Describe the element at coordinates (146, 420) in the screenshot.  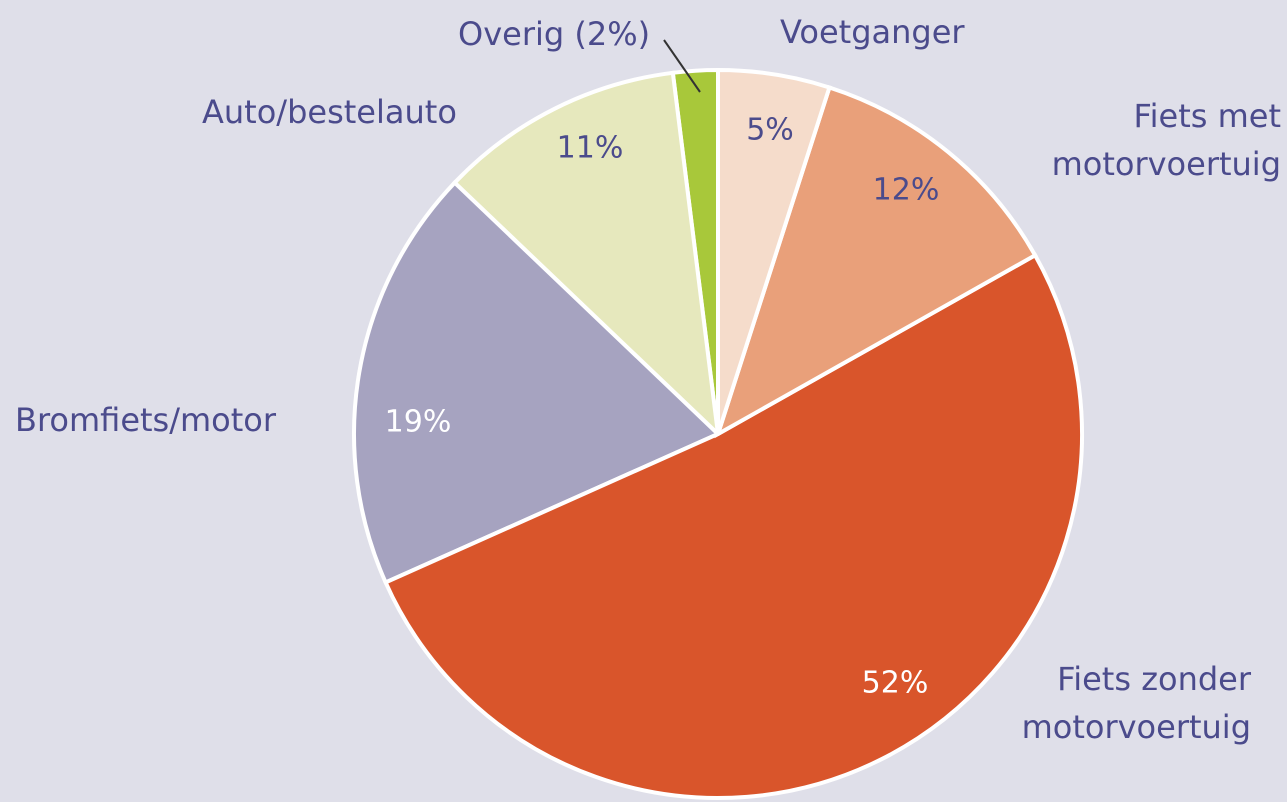
I see `category-label: Bromfiets/motor` at that location.